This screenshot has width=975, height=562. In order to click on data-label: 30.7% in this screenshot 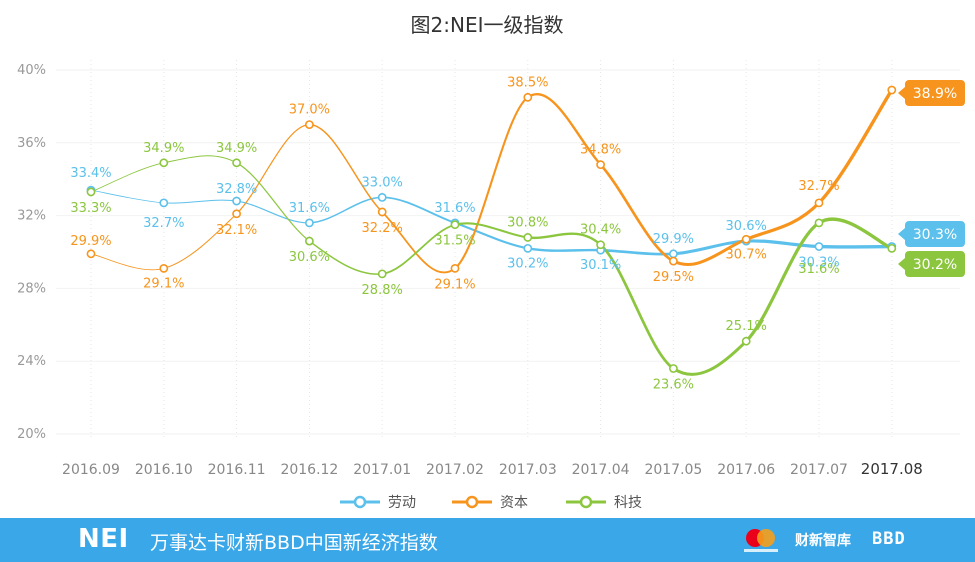, I will do `click(746, 254)`.